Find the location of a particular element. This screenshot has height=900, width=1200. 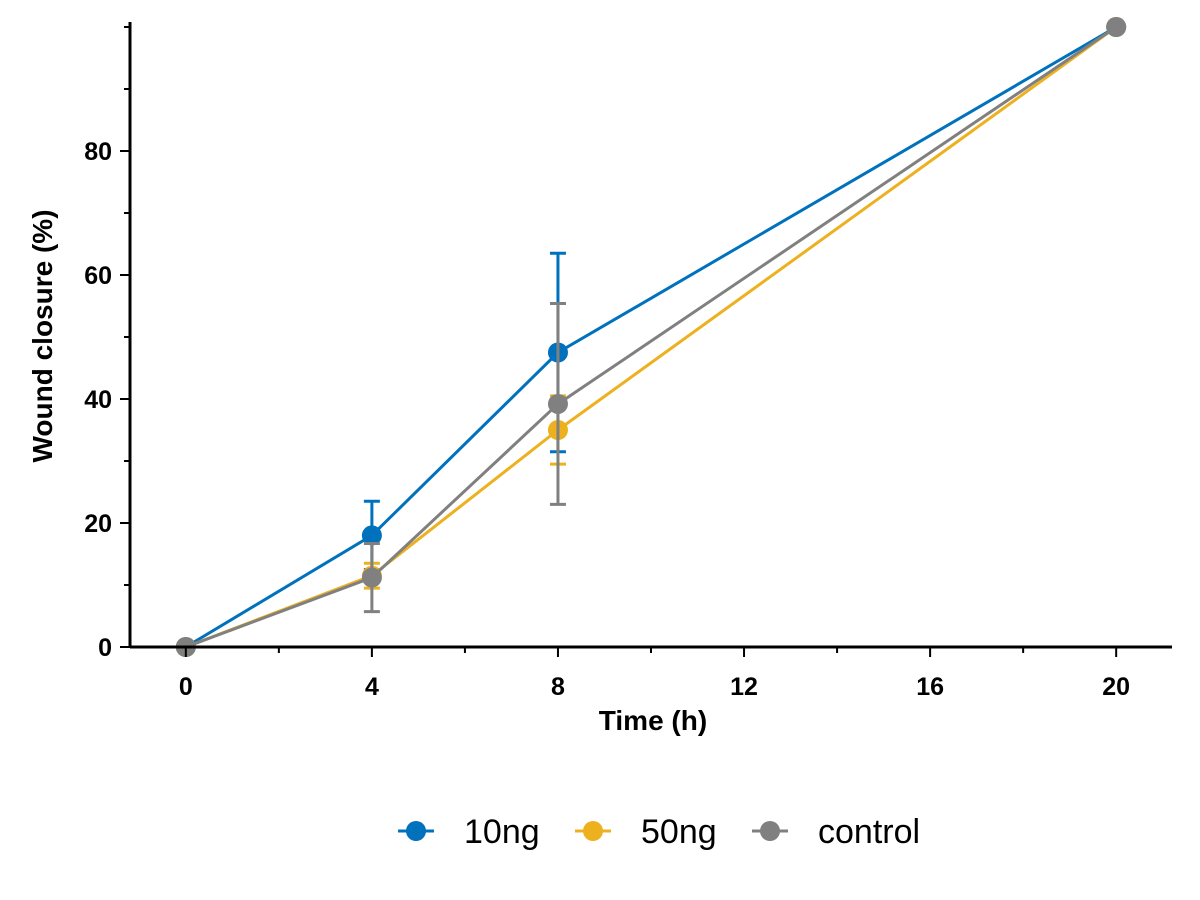

legend-item-control: control is located at coordinates (836, 832).